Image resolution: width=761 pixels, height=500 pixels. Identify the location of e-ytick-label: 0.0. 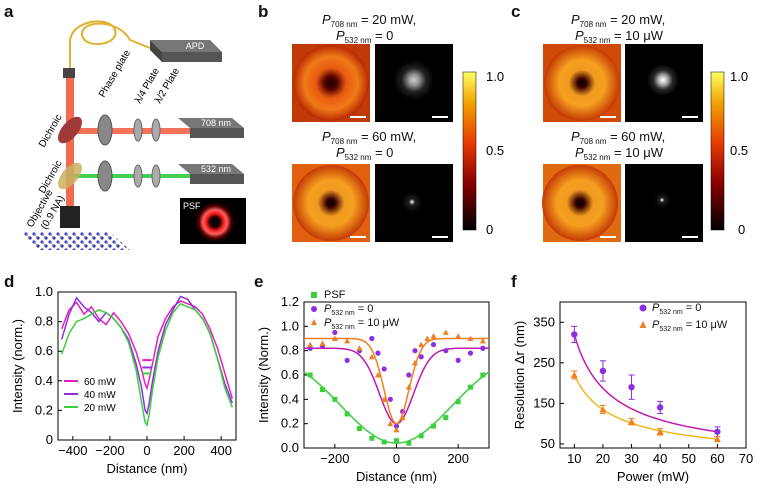
(290, 447).